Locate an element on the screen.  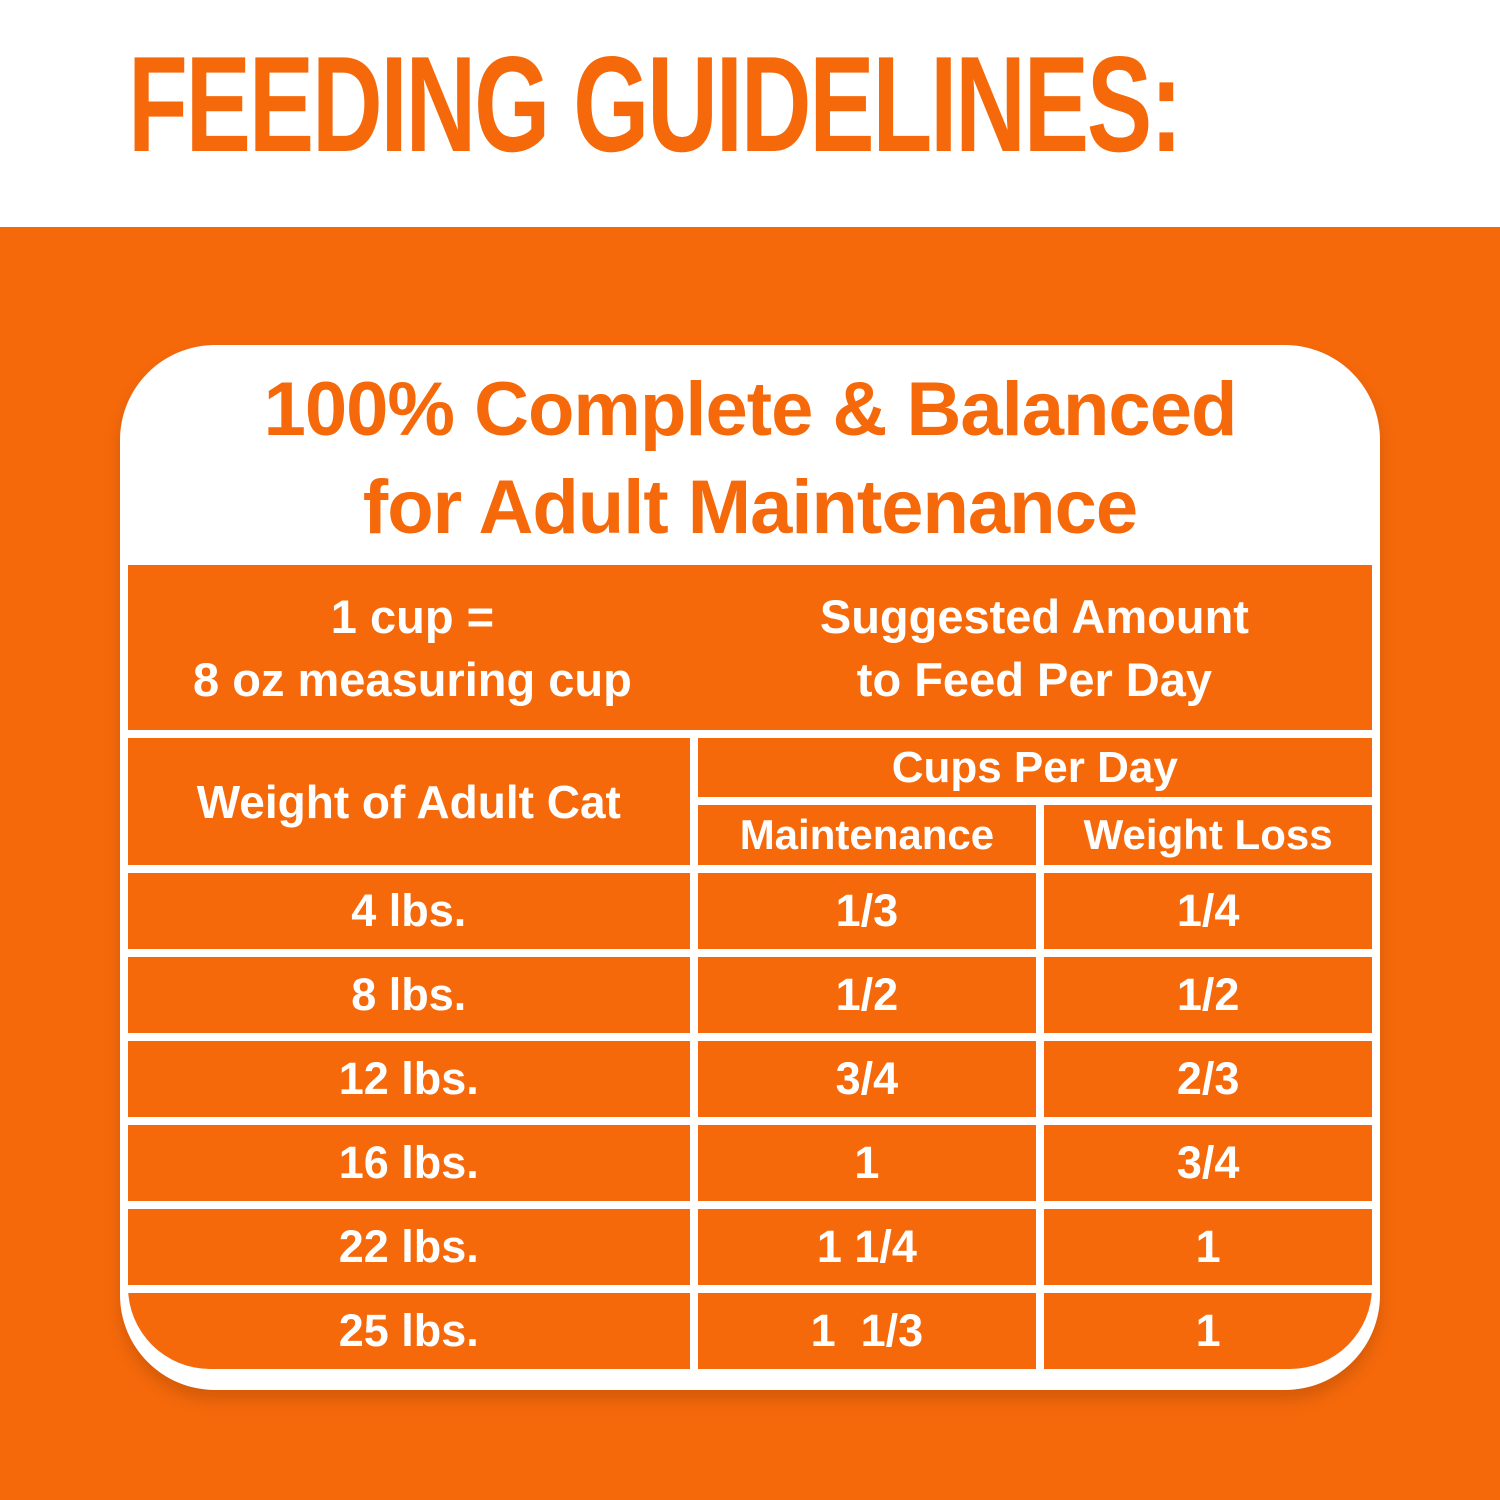
table-row: 22 lbs. 1 1/4 1 is located at coordinates (750, 1247).